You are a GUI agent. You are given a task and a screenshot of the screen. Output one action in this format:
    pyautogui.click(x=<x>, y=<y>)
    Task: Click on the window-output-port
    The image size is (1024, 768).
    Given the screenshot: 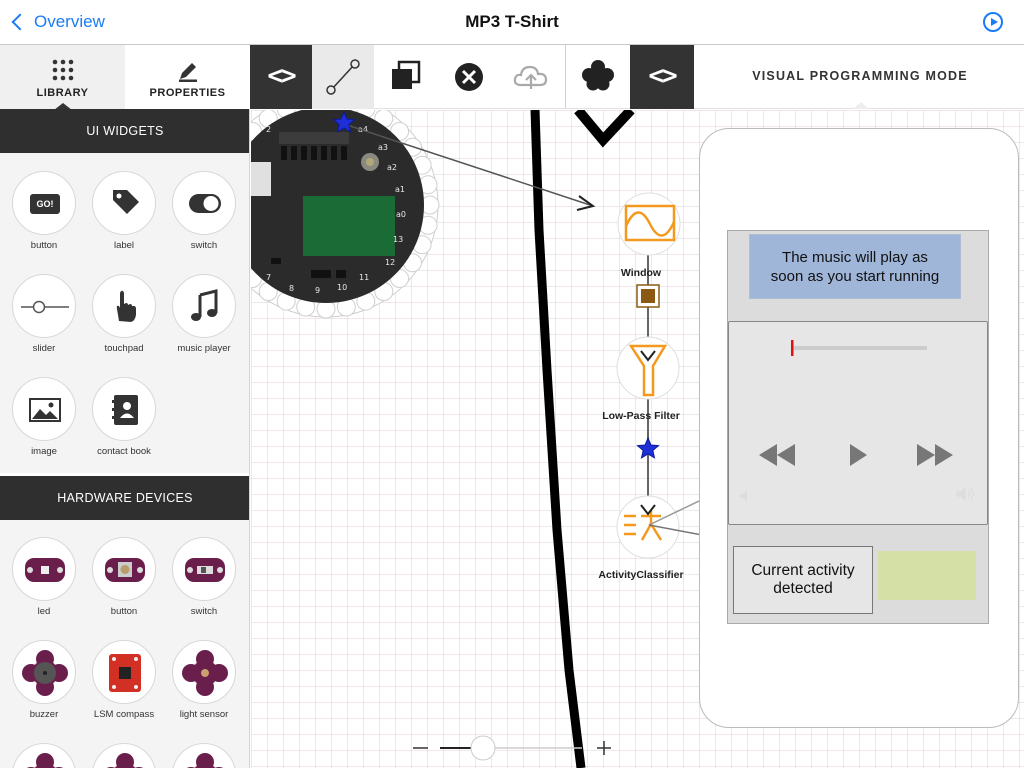 What is the action you would take?
    pyautogui.click(x=648, y=296)
    